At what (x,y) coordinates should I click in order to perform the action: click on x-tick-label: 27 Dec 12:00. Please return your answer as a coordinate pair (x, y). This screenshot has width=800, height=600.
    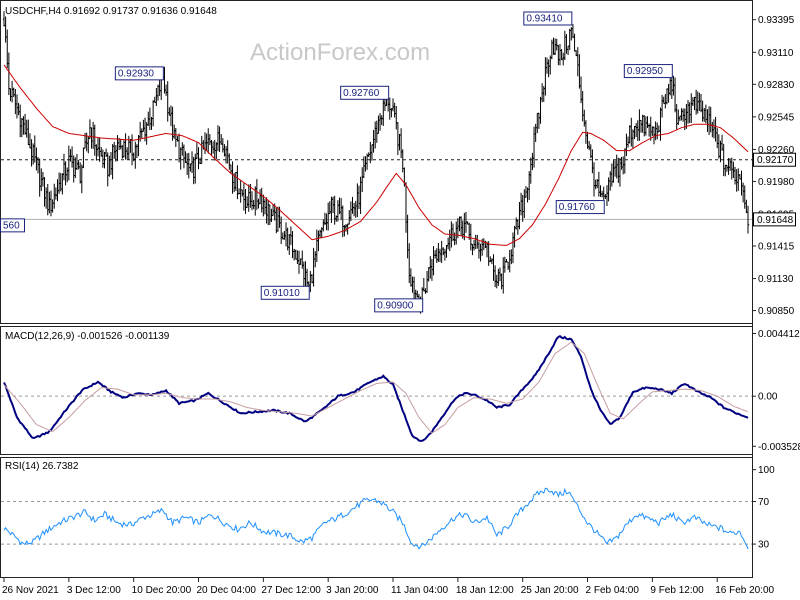
    Looking at the image, I should click on (291, 590).